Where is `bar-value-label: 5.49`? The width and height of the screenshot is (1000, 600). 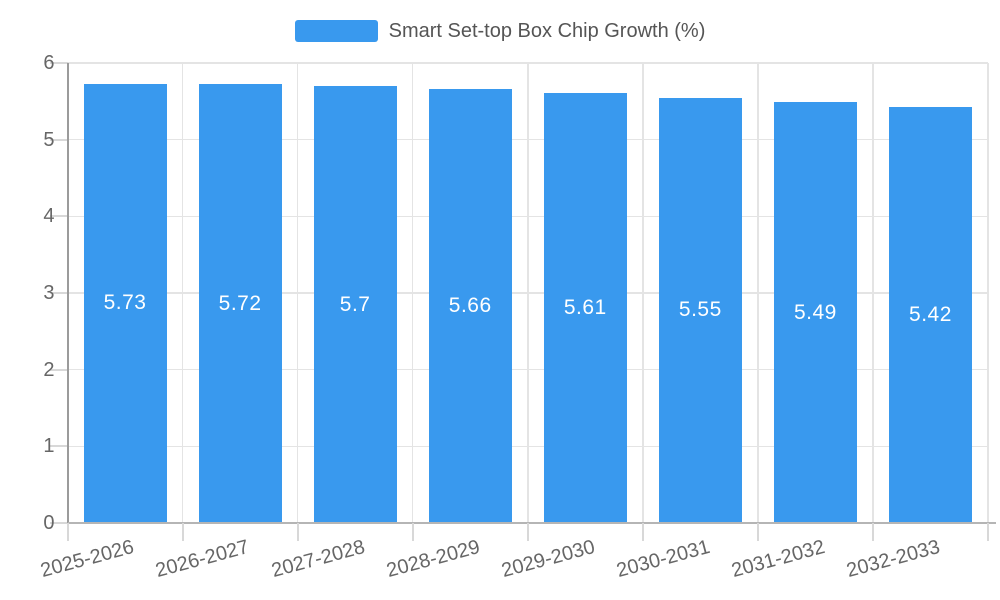 bar-value-label: 5.49 is located at coordinates (815, 312).